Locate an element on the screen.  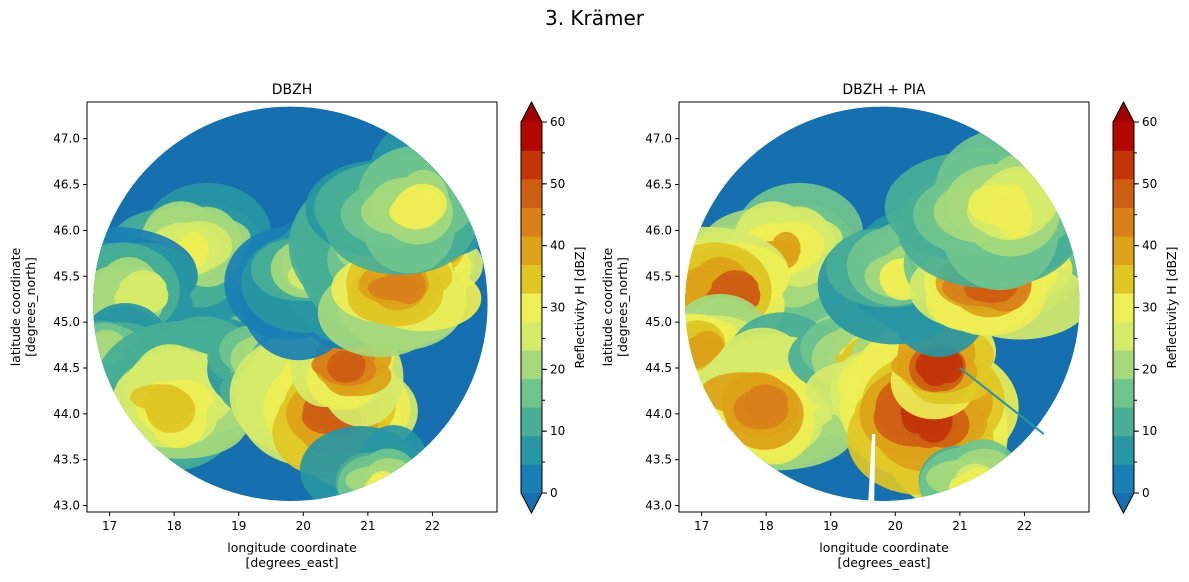
beam-artifact-line is located at coordinates (1002, 401).